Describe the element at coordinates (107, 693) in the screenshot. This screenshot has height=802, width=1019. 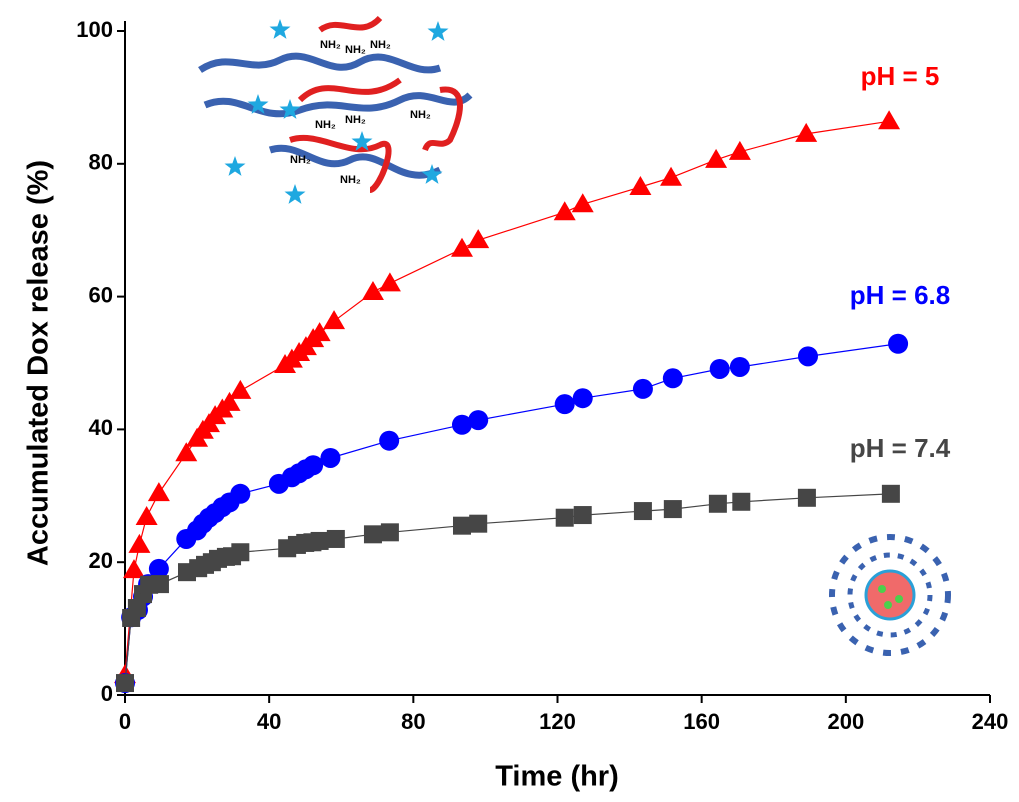
I see `y-tick-label: 0` at that location.